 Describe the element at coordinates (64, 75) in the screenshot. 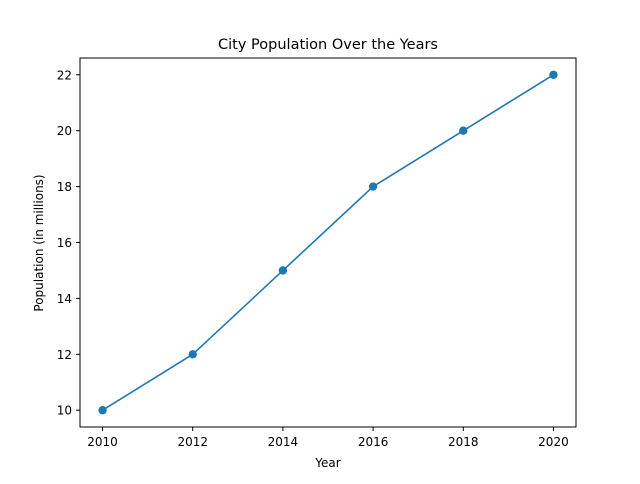

I see `y-tick-label: 22` at that location.